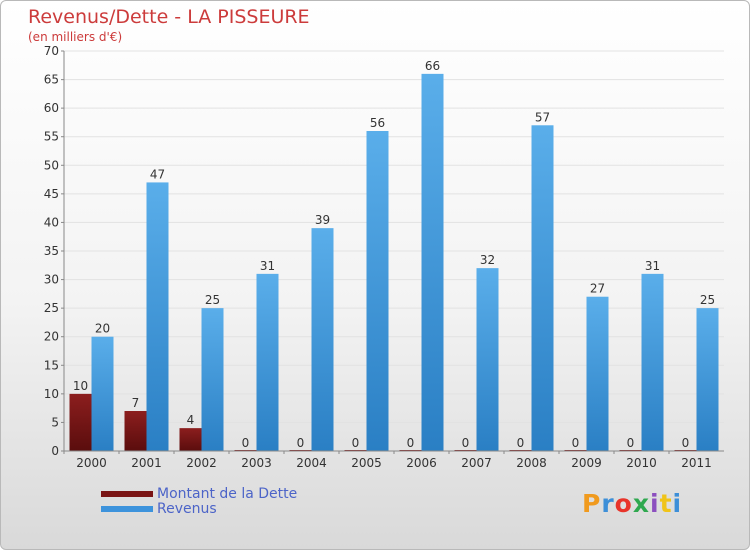 The width and height of the screenshot is (750, 550). Describe the element at coordinates (51, 165) in the screenshot. I see `y-tick-label: 50` at that location.